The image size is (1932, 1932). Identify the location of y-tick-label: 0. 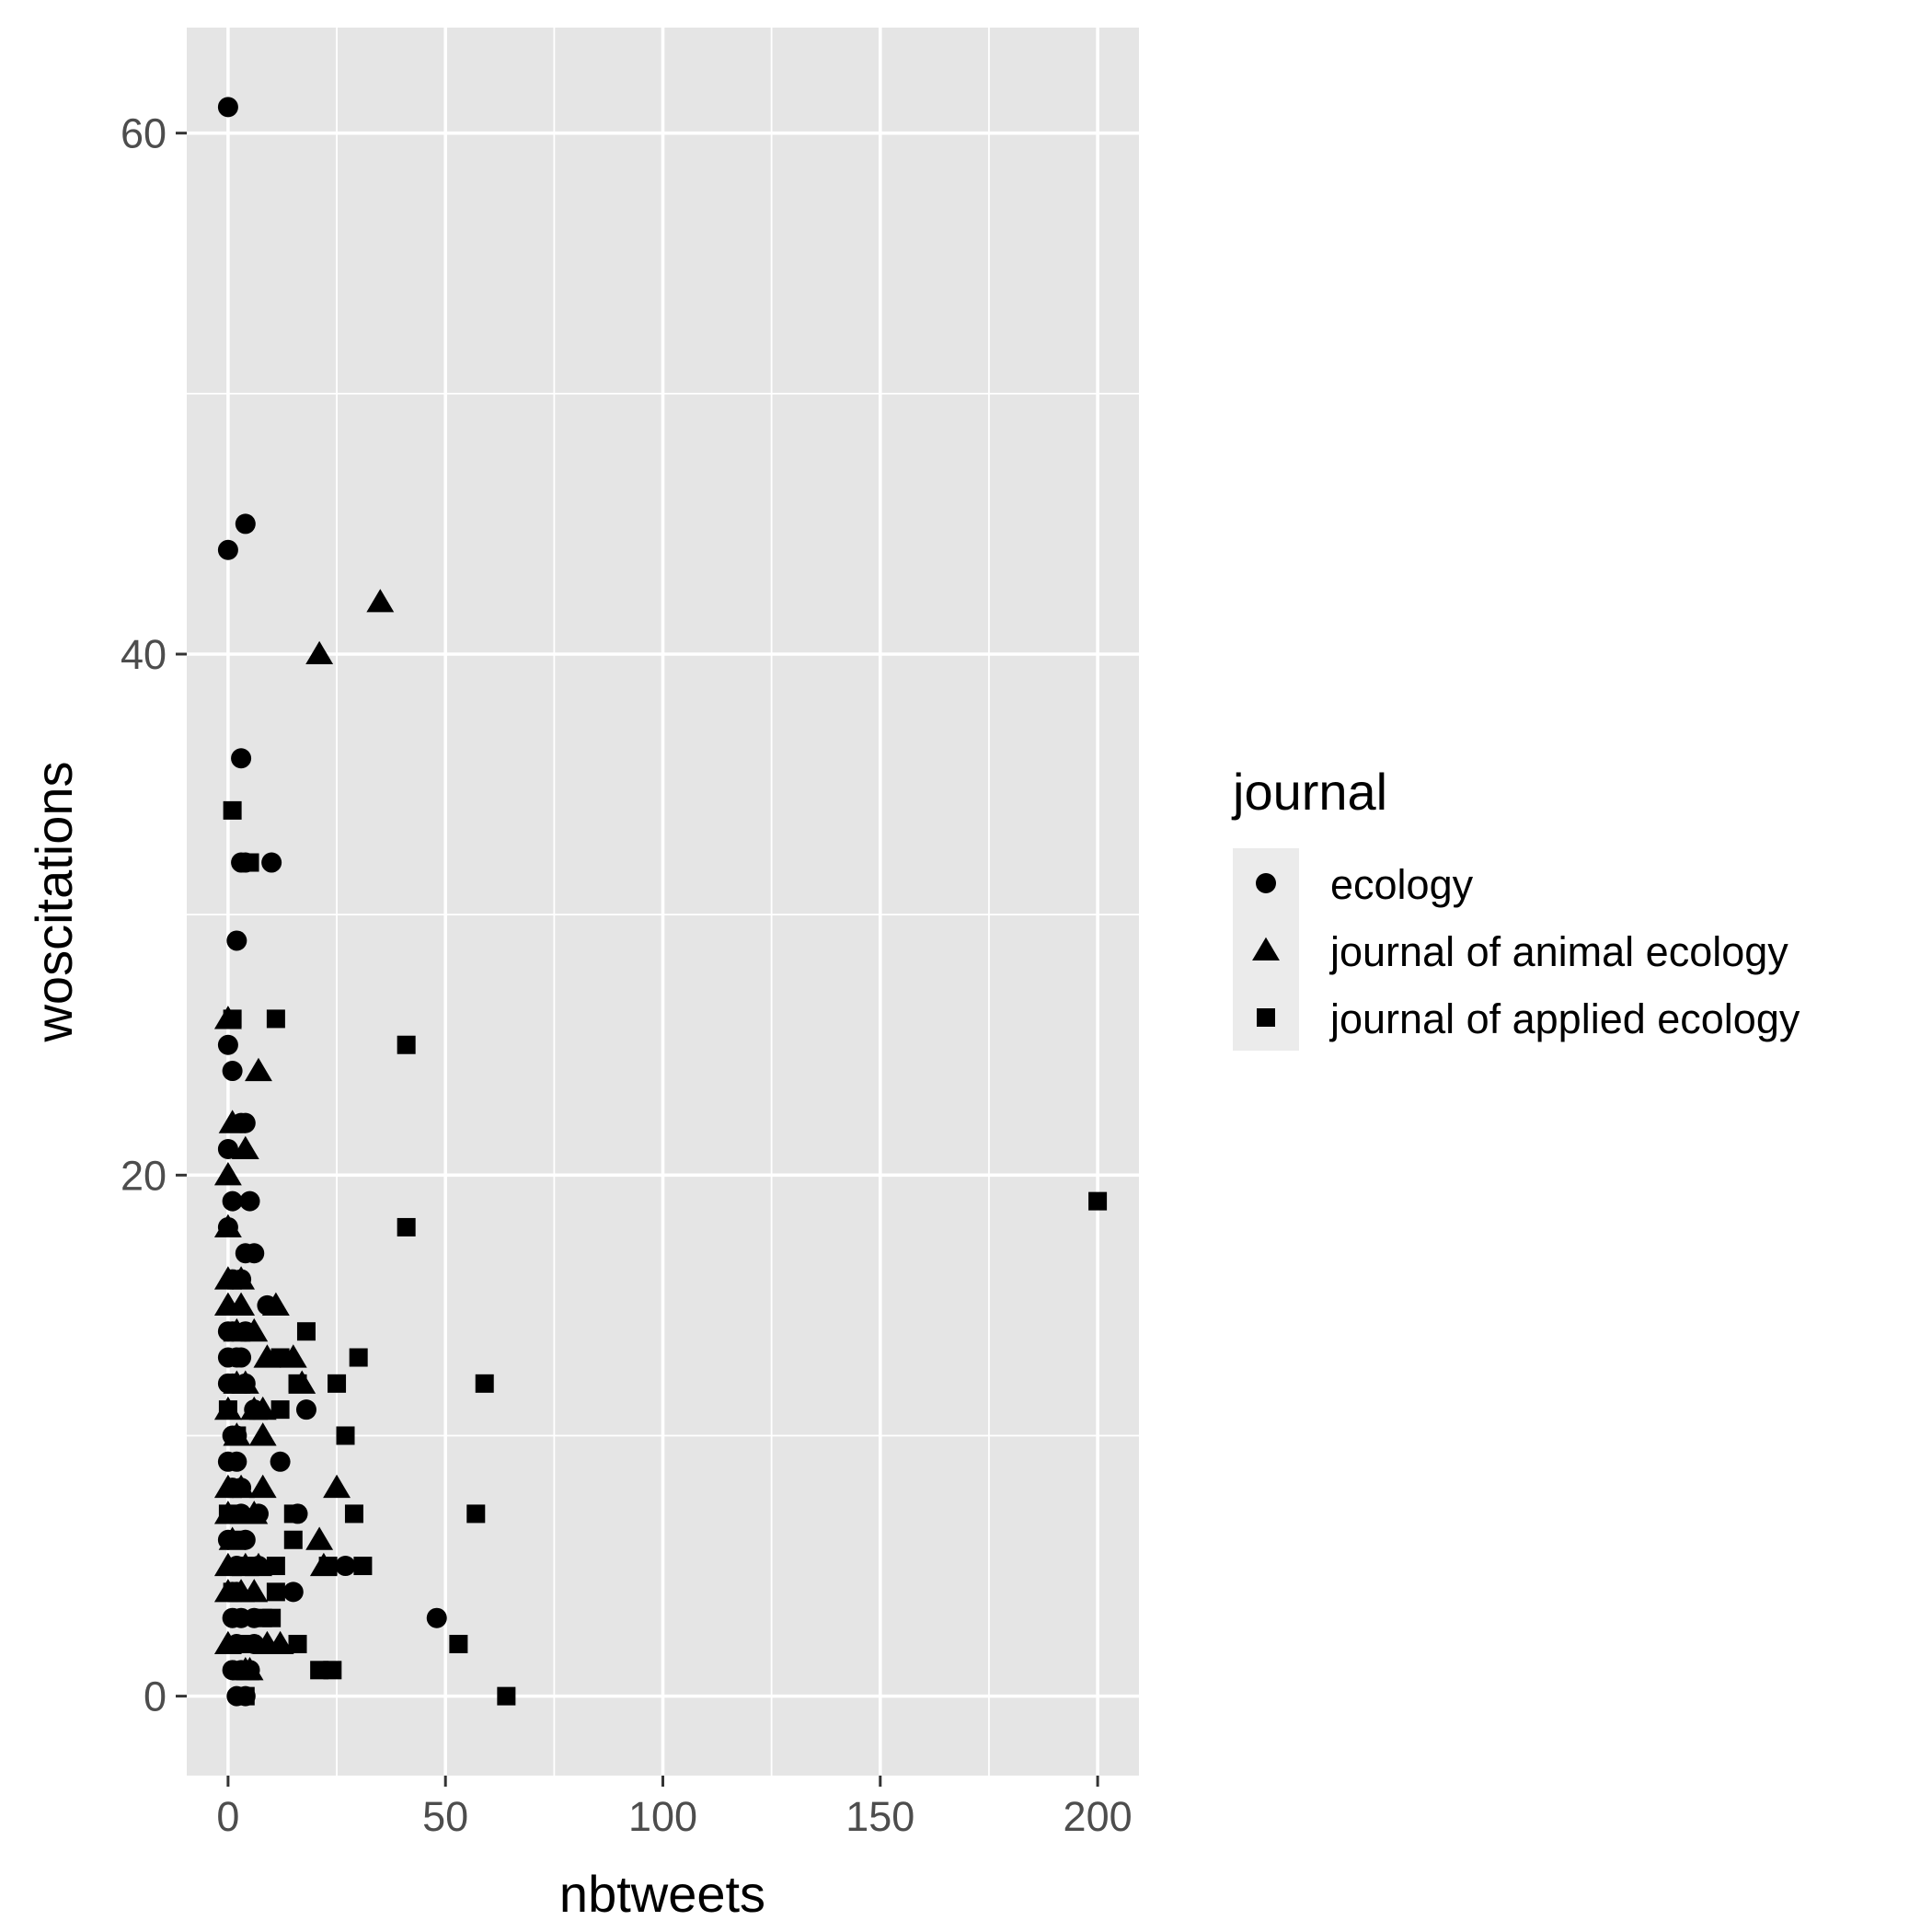
(155, 1696).